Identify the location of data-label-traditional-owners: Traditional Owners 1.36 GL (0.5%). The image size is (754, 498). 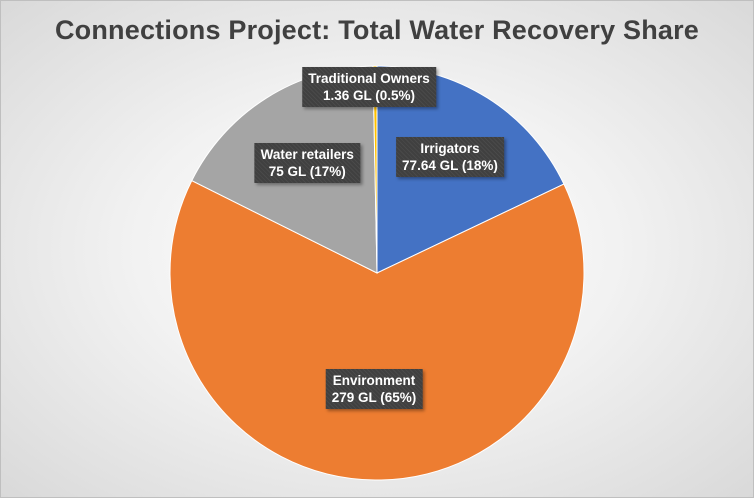
(369, 86).